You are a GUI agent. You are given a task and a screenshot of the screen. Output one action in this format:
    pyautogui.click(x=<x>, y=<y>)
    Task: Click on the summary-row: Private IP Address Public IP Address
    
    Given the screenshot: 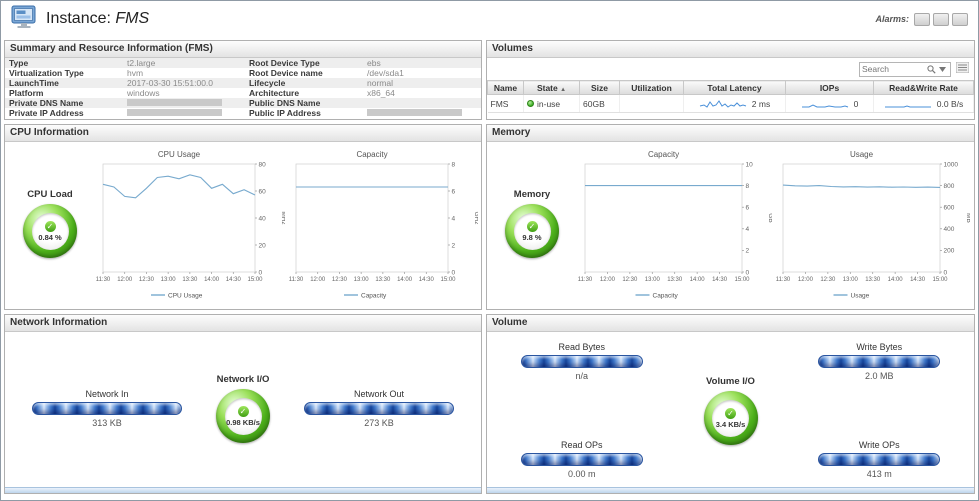 What is the action you would take?
    pyautogui.click(x=243, y=113)
    